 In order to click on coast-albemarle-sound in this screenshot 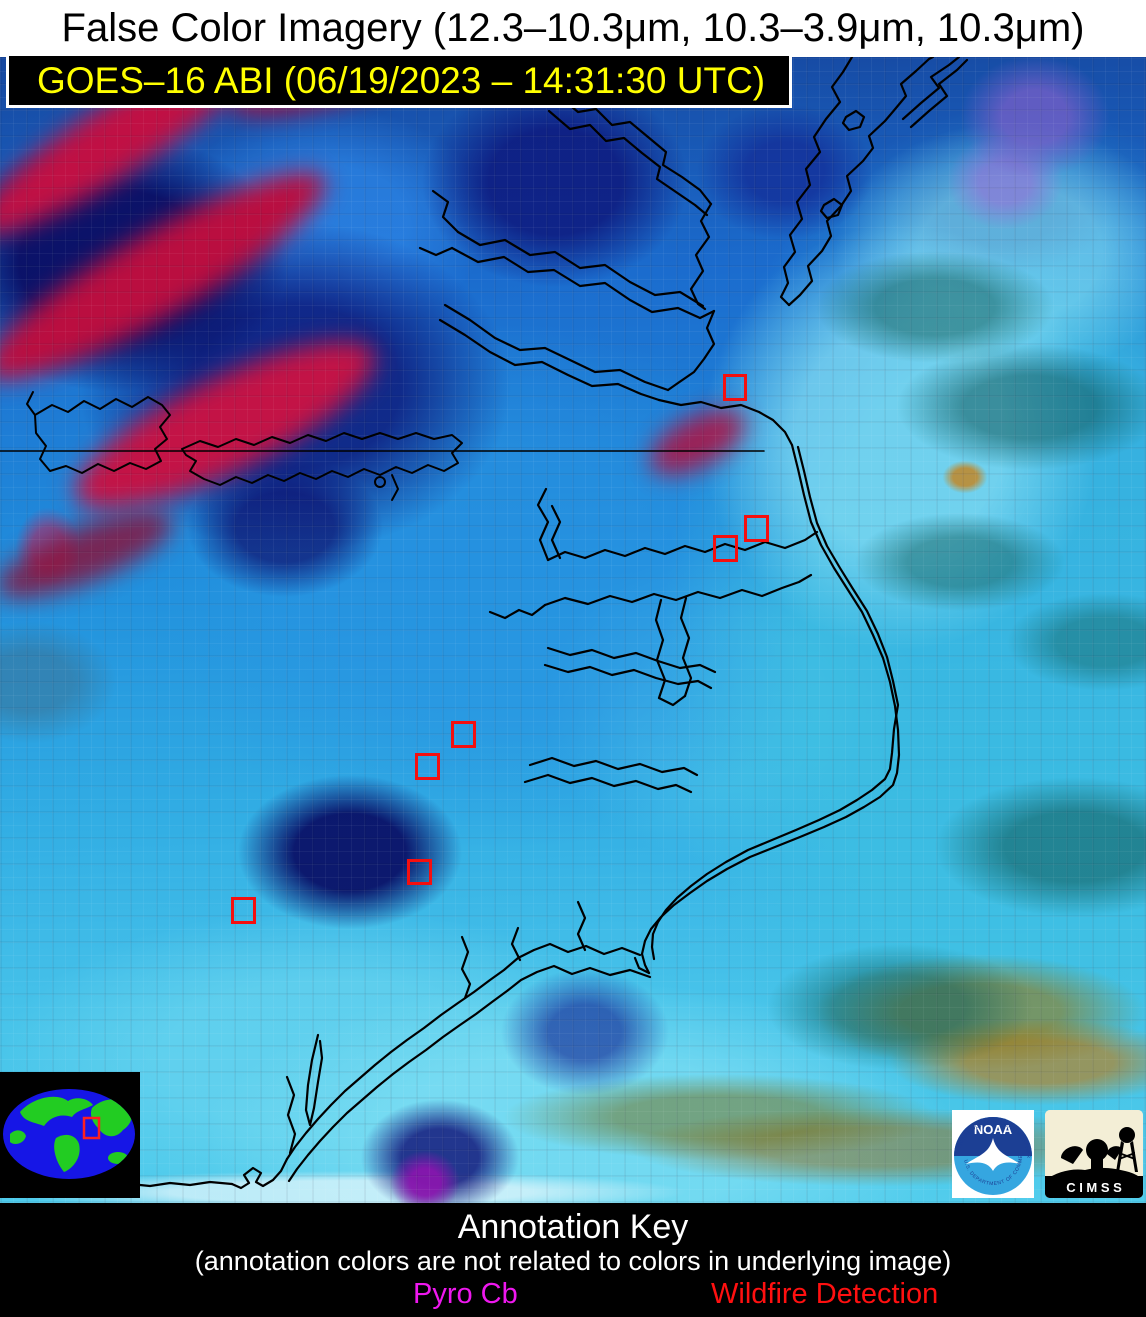, I will do `click(653, 597)`.